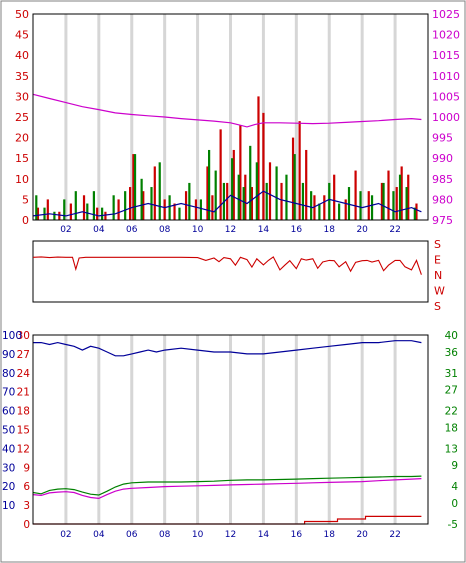 This screenshot has height=563, width=466. What do you see at coordinates (24, 430) in the screenshot?
I see `rainfall-tick-labels: 0 3 6 9 12 15 18 21 24 27 30` at bounding box center [24, 430].